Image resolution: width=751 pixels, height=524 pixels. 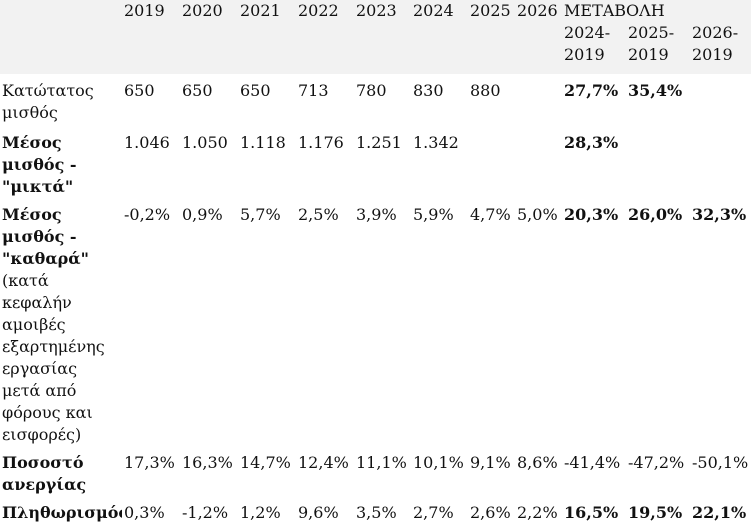 I want to click on table-cell: 713, so click(x=313, y=90).